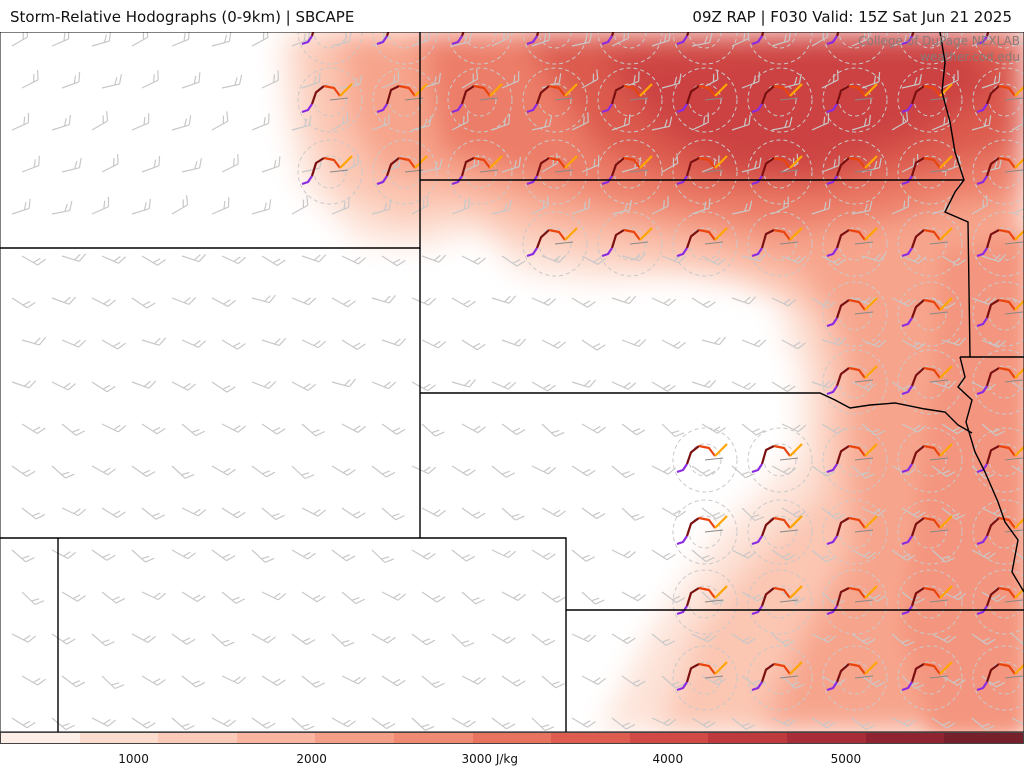 The width and height of the screenshot is (1024, 768). Describe the element at coordinates (826, 738) in the screenshot. I see `colorbar-segment` at that location.